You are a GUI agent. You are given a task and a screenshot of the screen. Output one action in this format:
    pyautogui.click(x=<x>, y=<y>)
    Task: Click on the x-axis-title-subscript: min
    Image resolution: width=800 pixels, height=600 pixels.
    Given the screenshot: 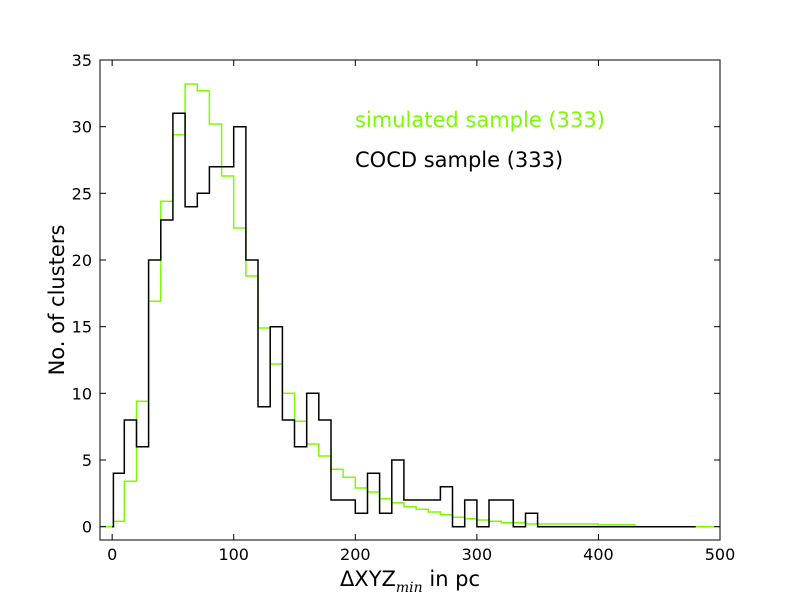 What is the action you would take?
    pyautogui.click(x=409, y=588)
    